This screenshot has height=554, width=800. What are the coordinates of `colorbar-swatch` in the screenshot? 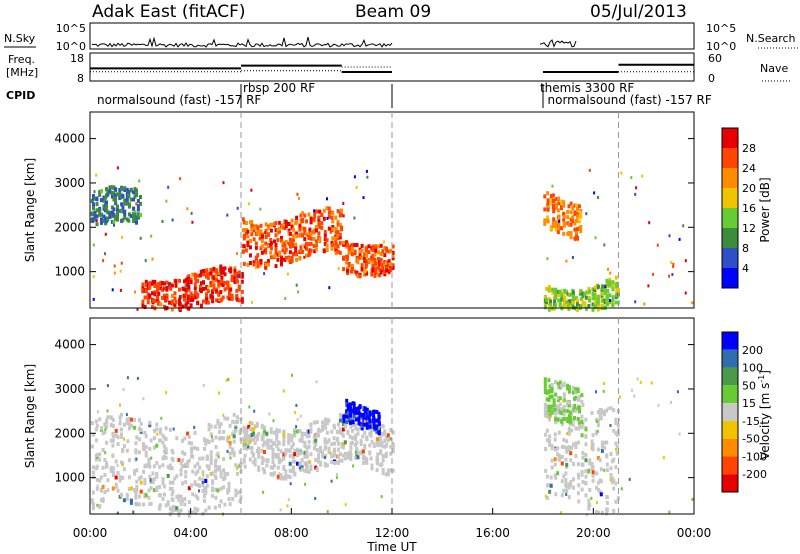 It's located at (730, 447).